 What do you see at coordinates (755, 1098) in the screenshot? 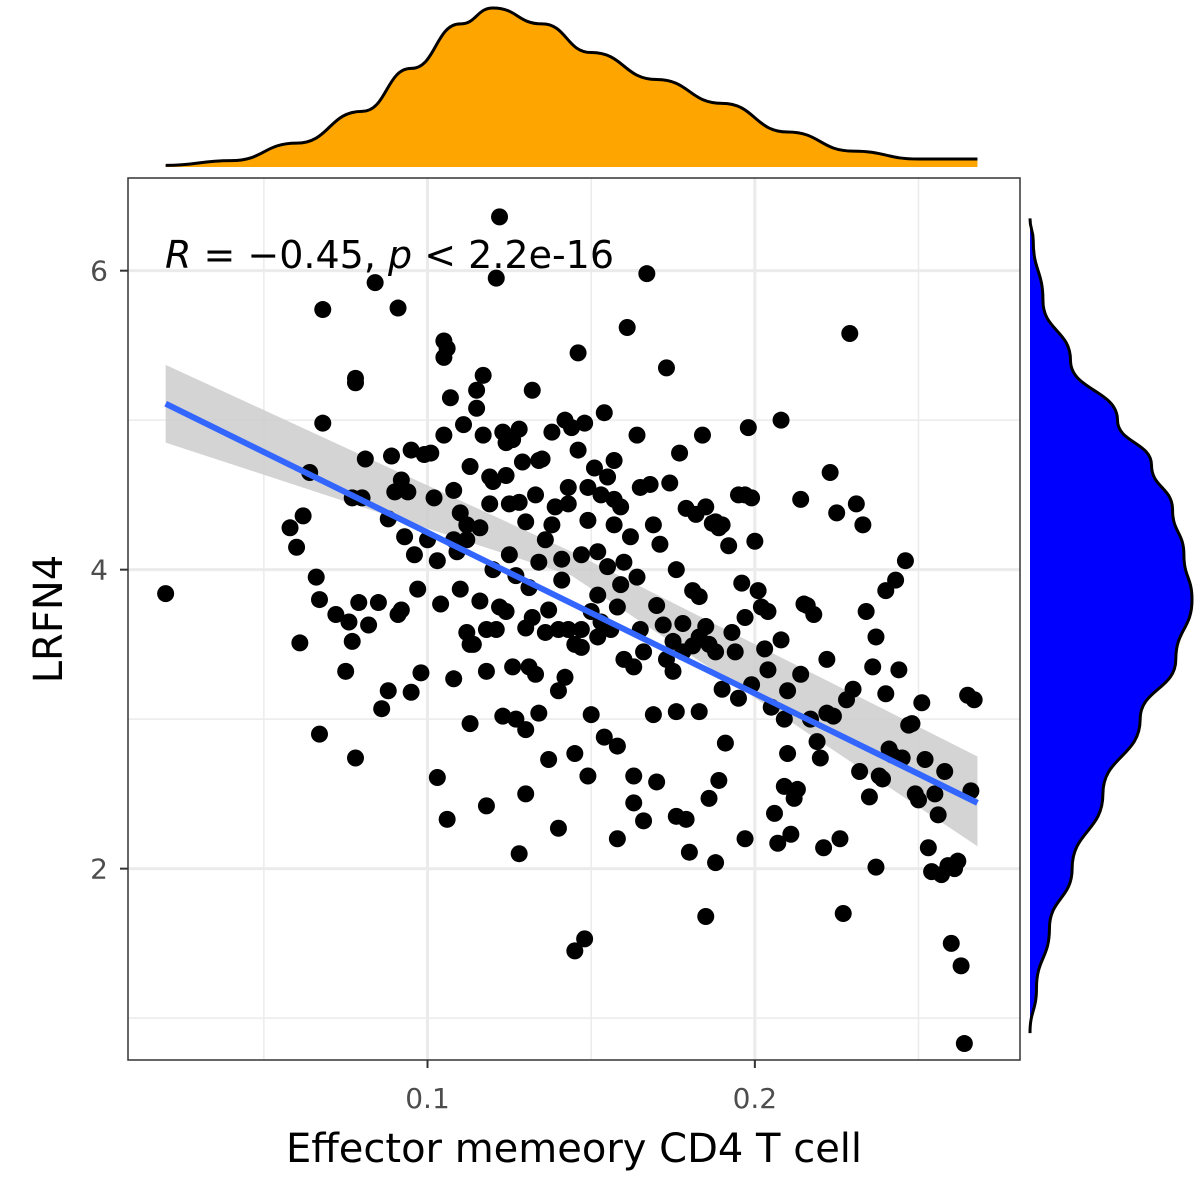
I see `x-tick-label: 0.2` at bounding box center [755, 1098].